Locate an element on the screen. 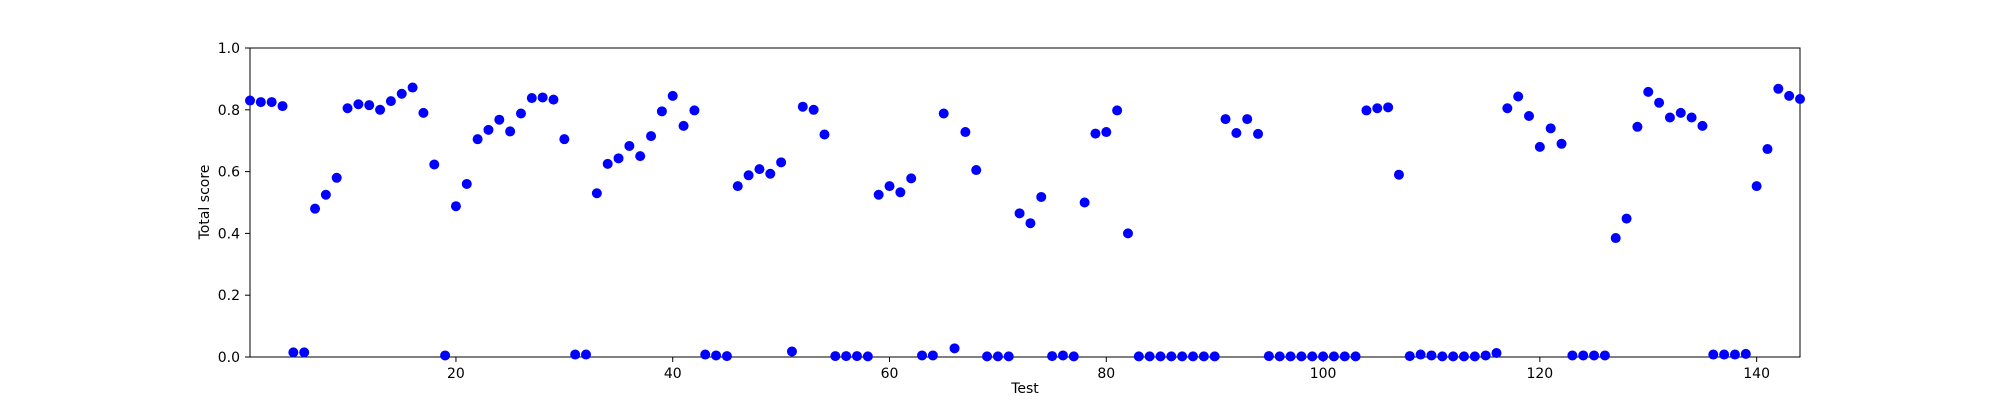  x-axis-label: Test is located at coordinates (1024, 389).